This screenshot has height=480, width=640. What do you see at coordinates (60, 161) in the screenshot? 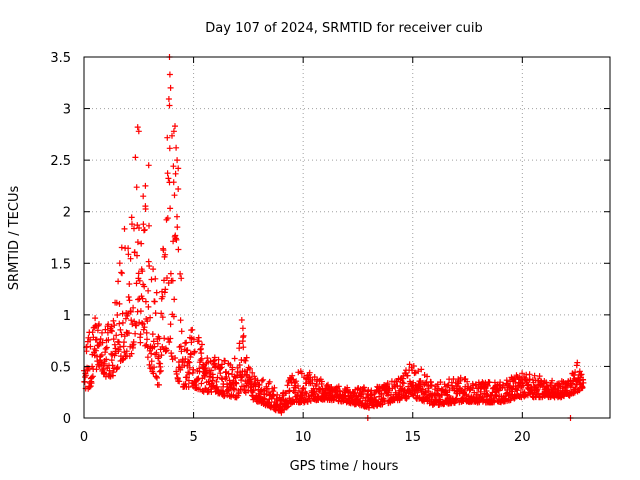
I see `y-tick-label: 2.5` at bounding box center [60, 161].